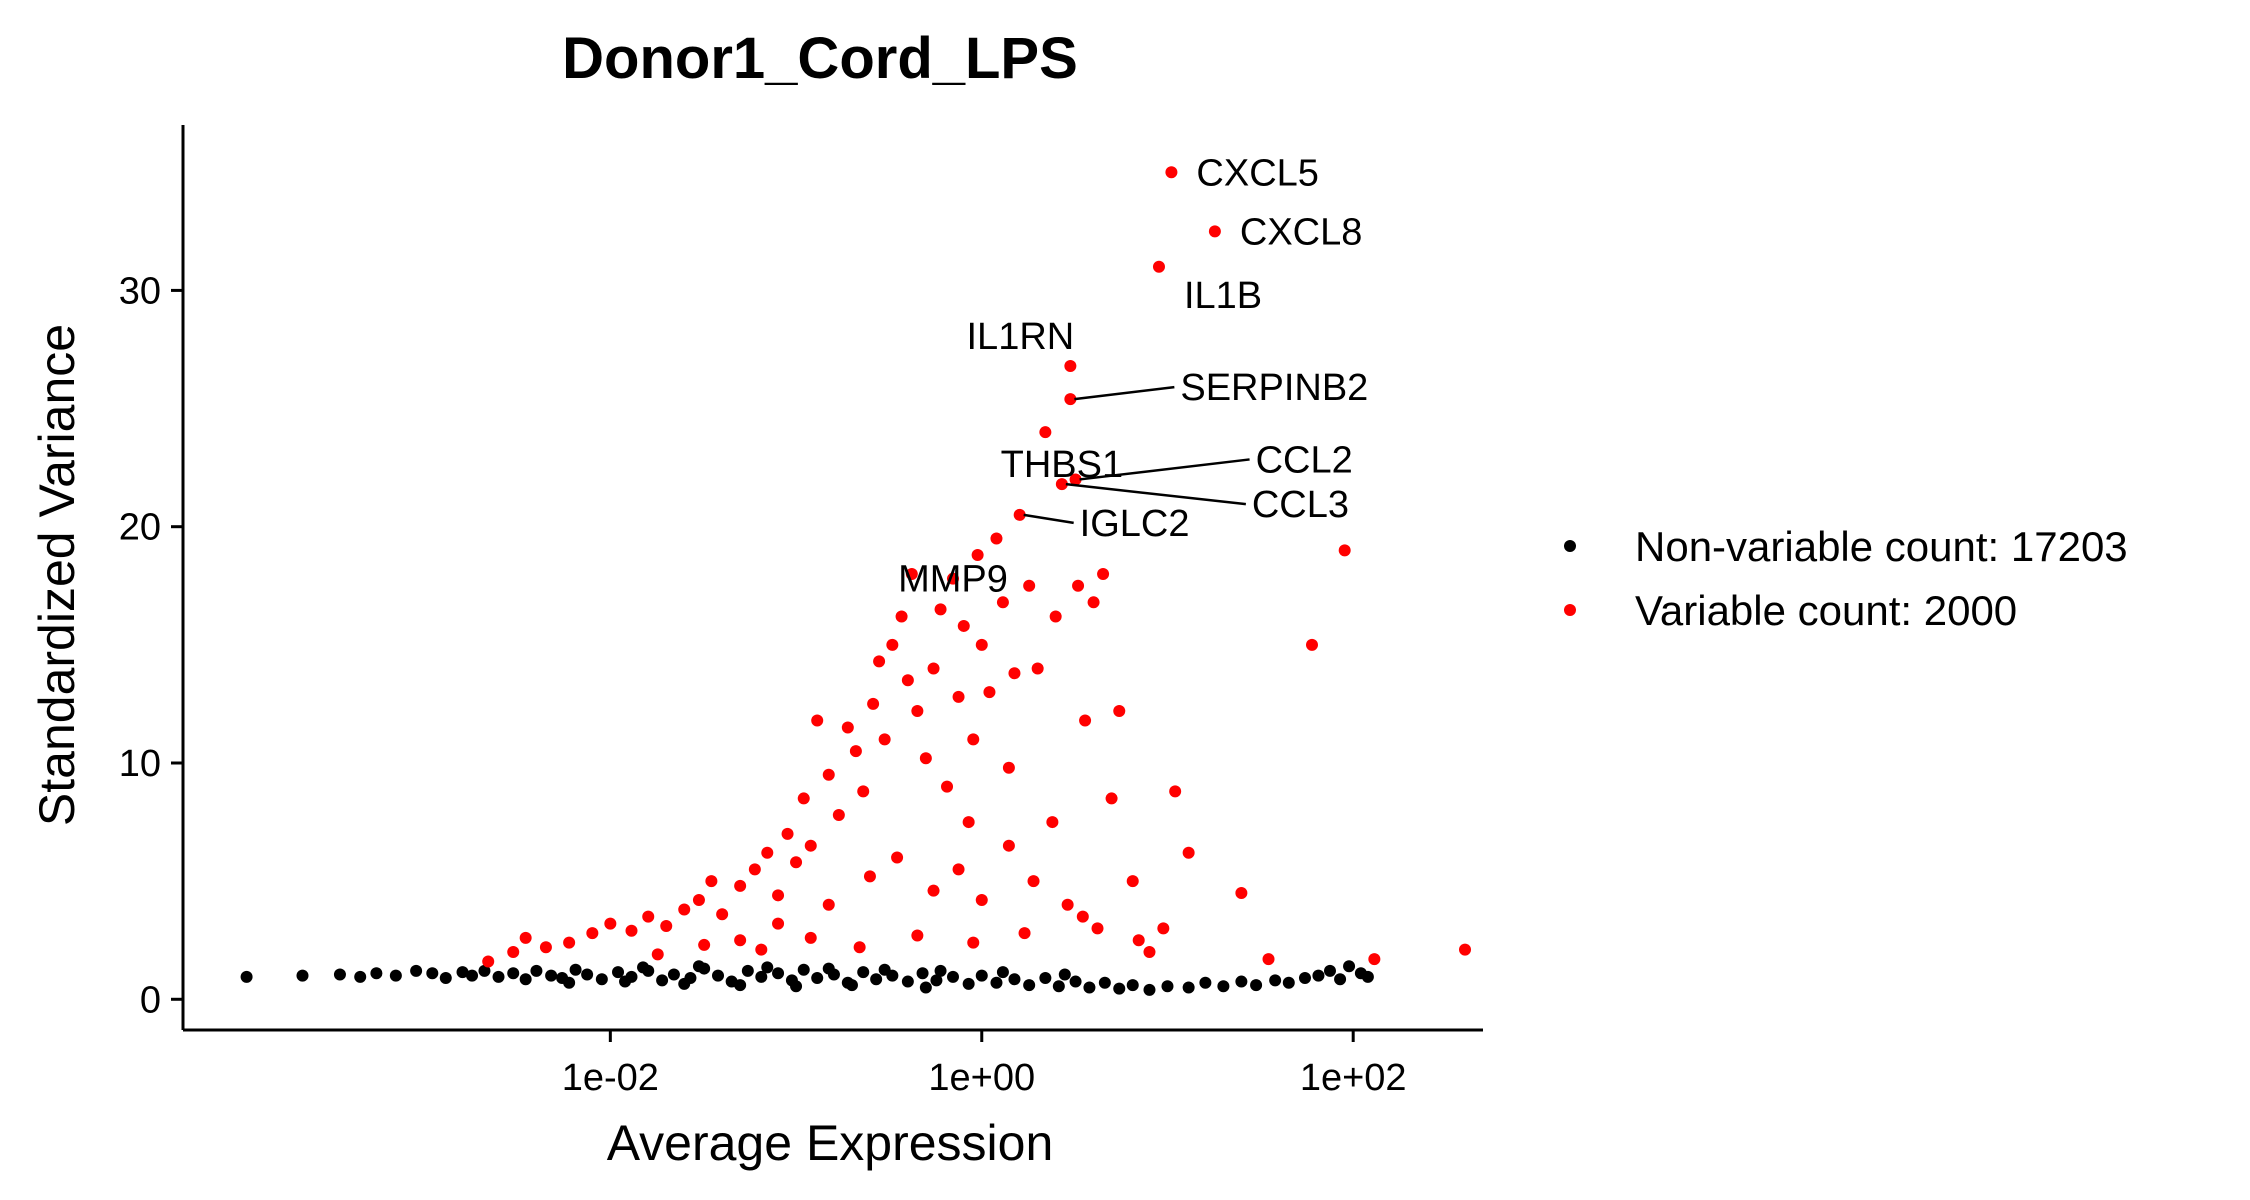 The image size is (2250, 1200). What do you see at coordinates (1223, 296) in the screenshot?
I see `gene-label: IL1B` at bounding box center [1223, 296].